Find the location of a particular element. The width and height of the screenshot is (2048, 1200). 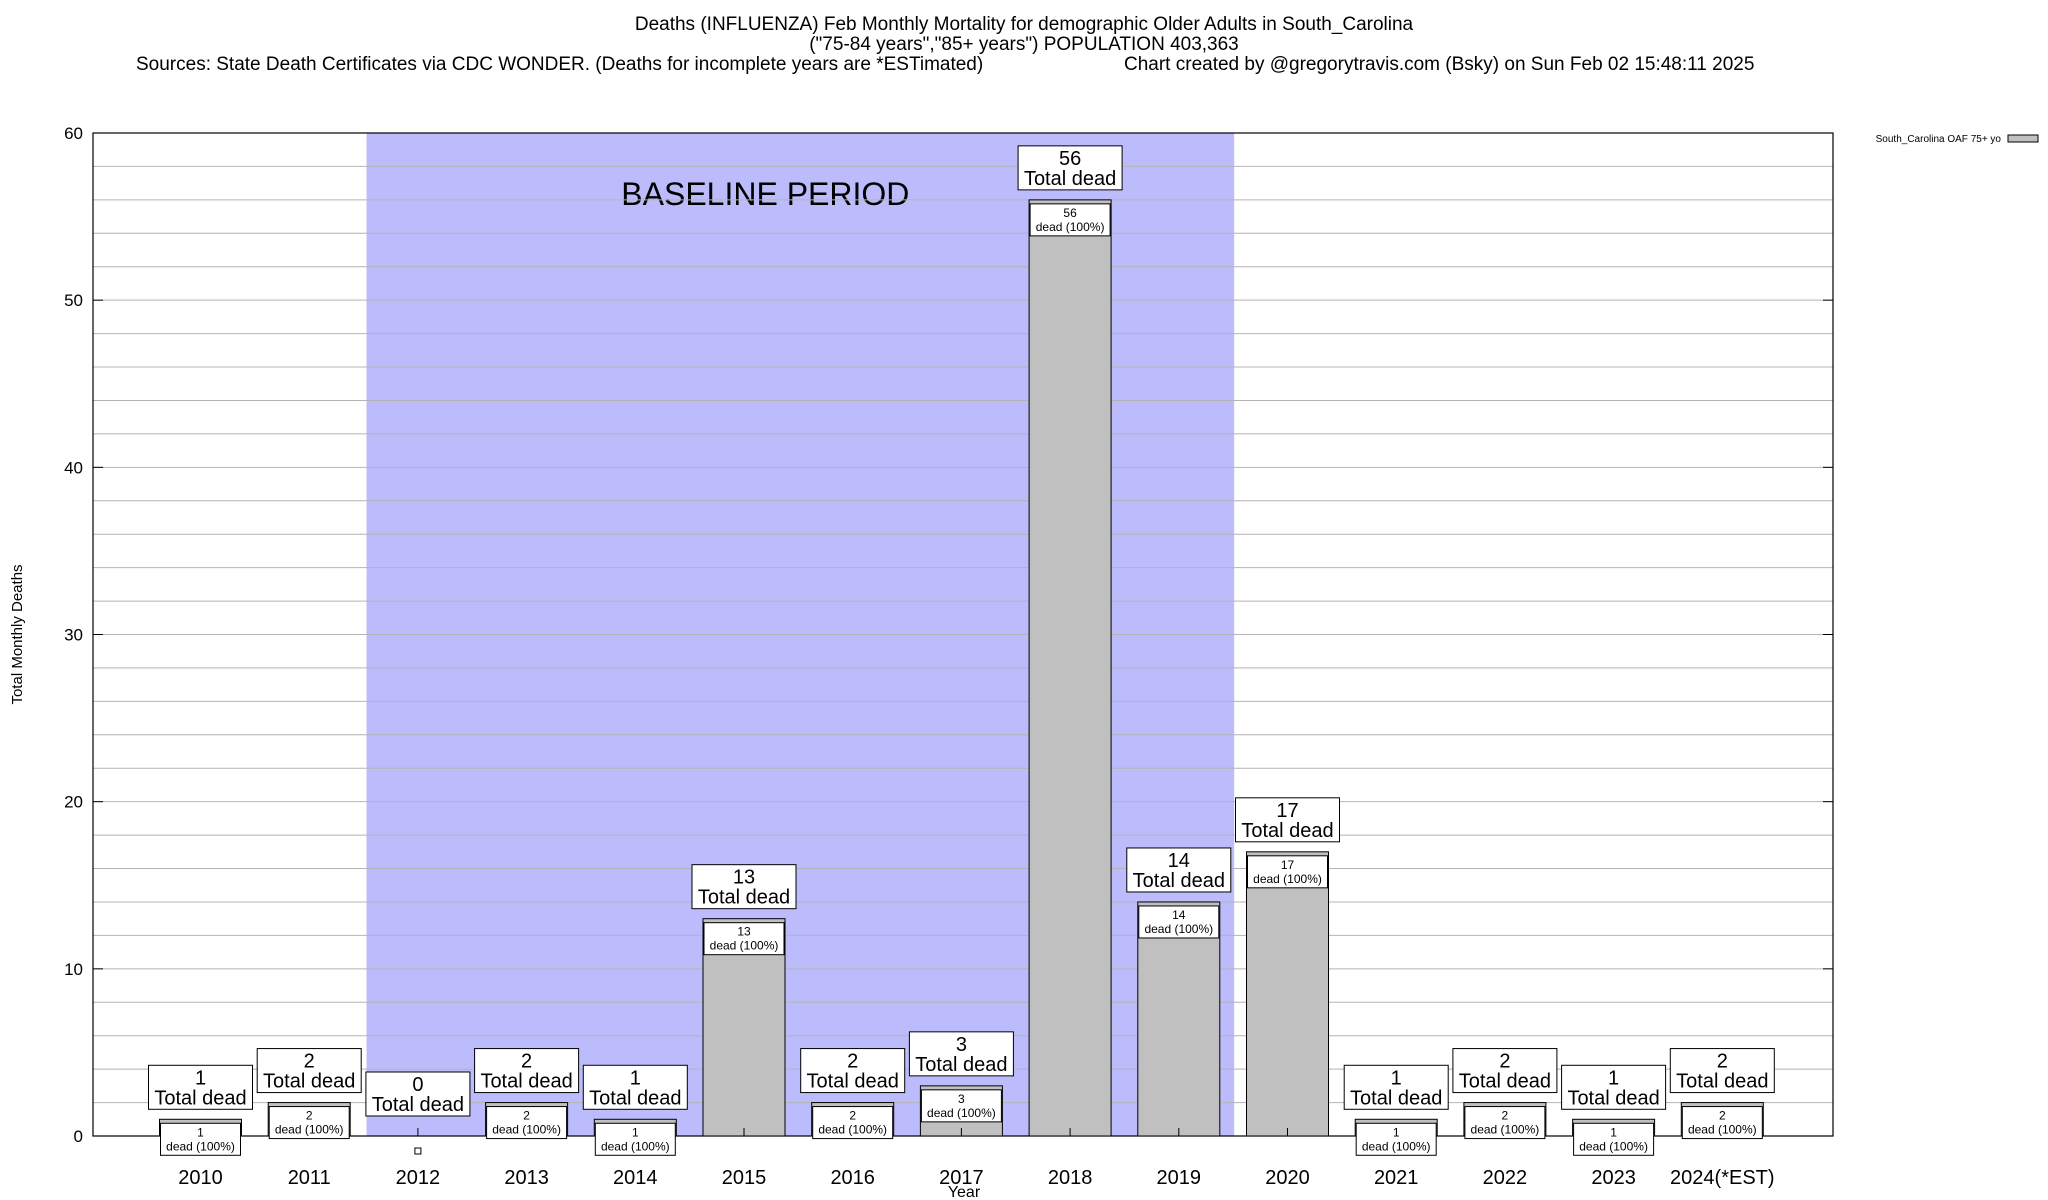

x-tick-label: 2022 is located at coordinates (1505, 1178).